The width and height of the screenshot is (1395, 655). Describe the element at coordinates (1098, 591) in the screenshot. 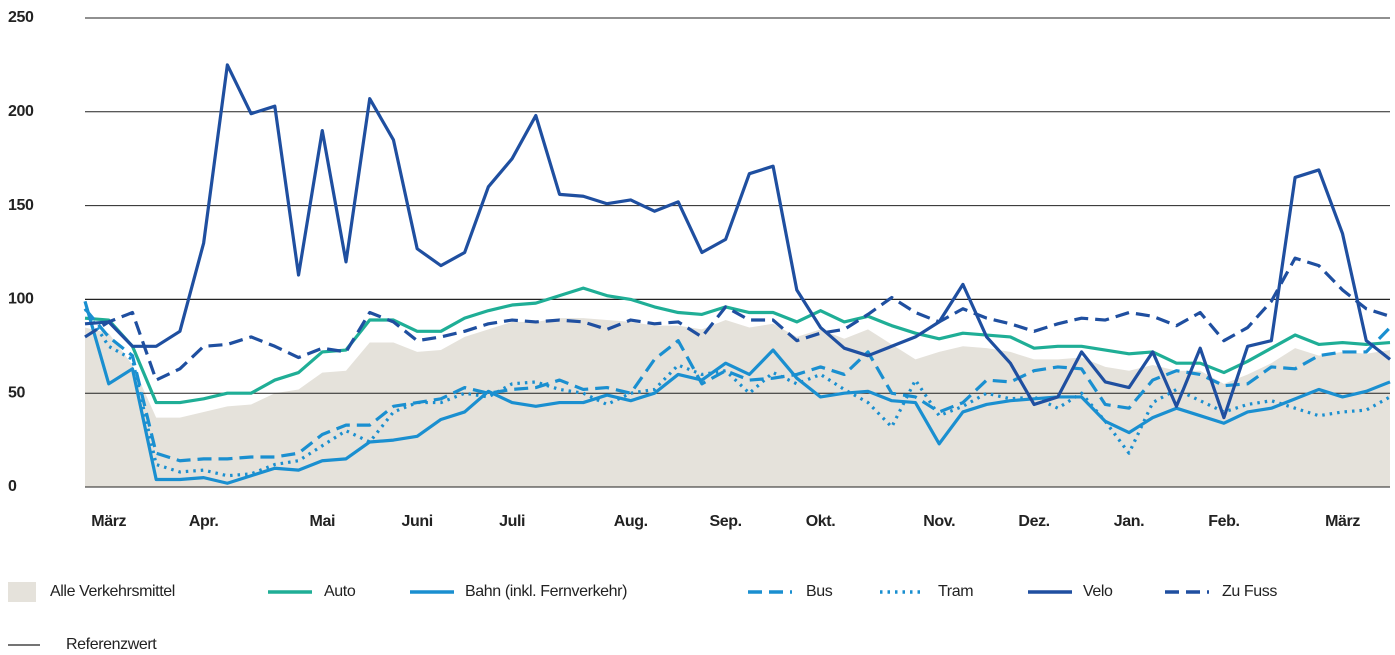

I see `legend-label: Velo` at that location.